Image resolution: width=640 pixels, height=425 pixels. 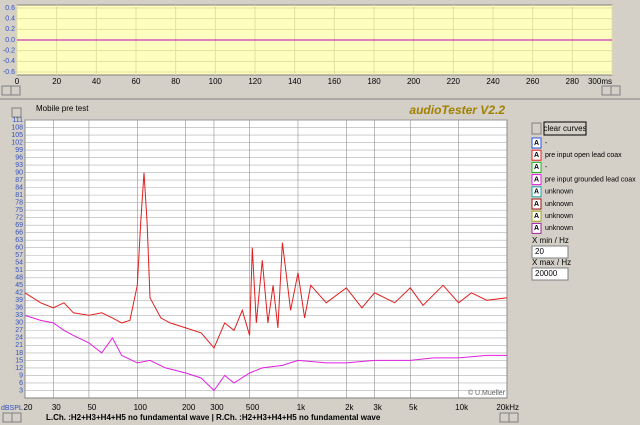 I want to click on x-tick-label: 60, so click(x=136, y=81).